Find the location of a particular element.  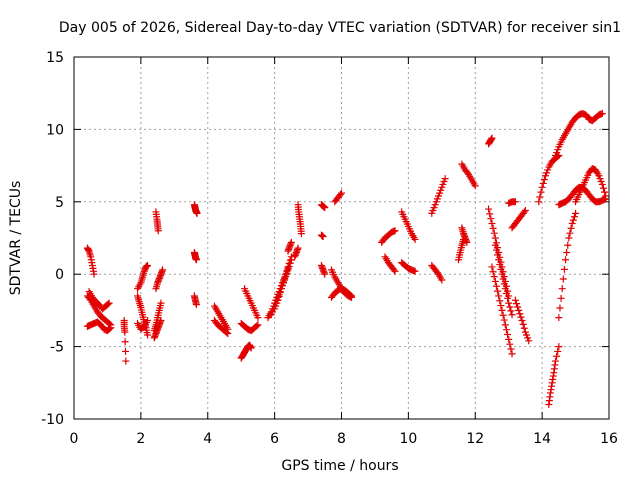

x-tick-label: 4 is located at coordinates (207, 439).